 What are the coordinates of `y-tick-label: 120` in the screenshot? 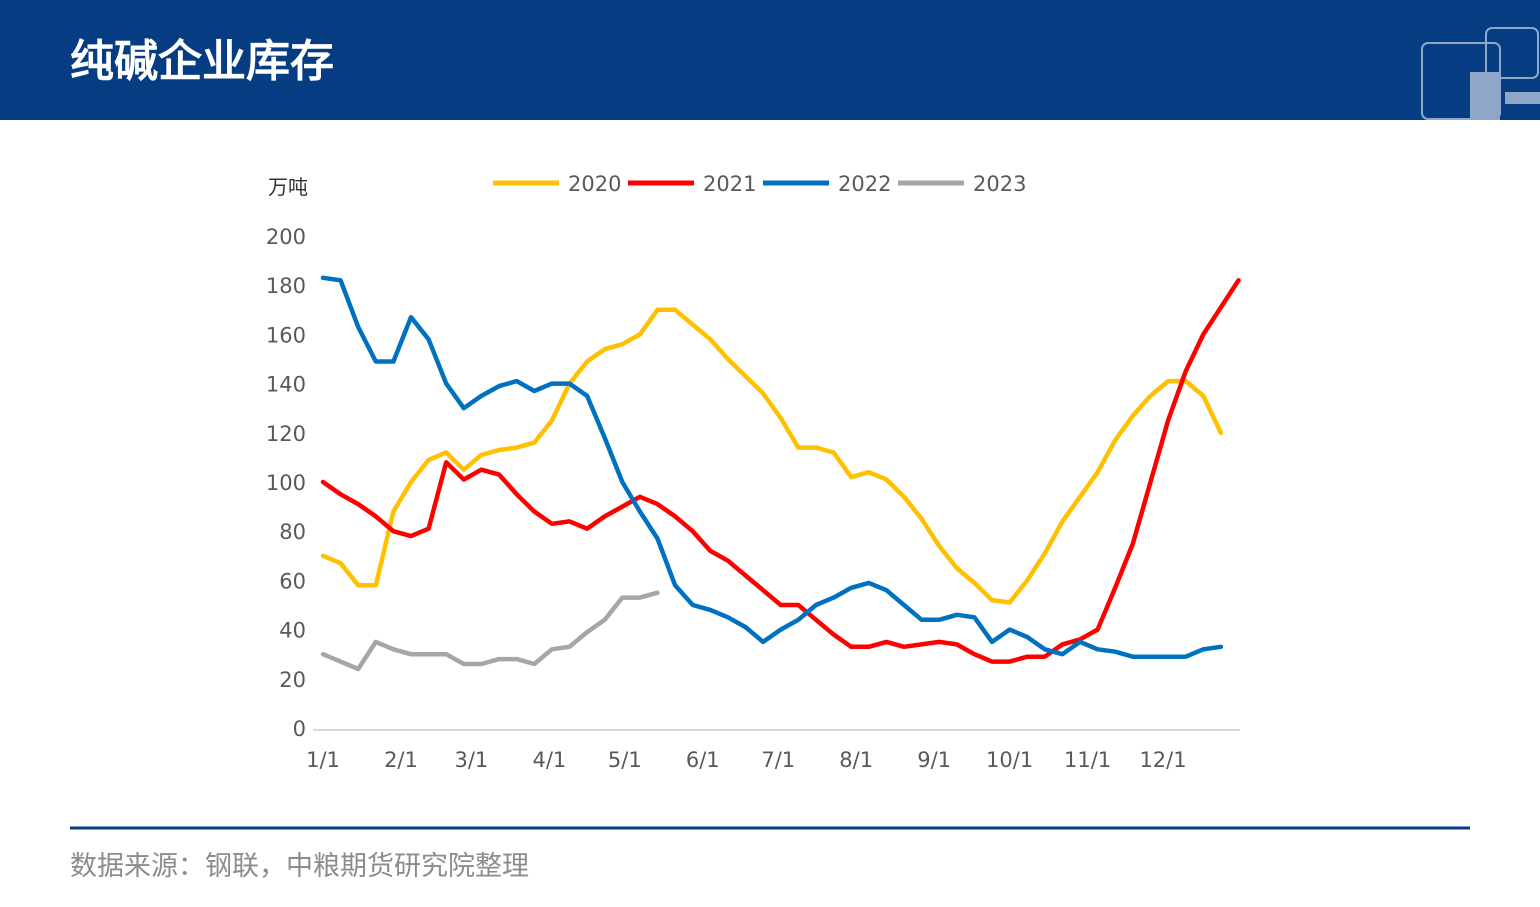 It's located at (286, 434).